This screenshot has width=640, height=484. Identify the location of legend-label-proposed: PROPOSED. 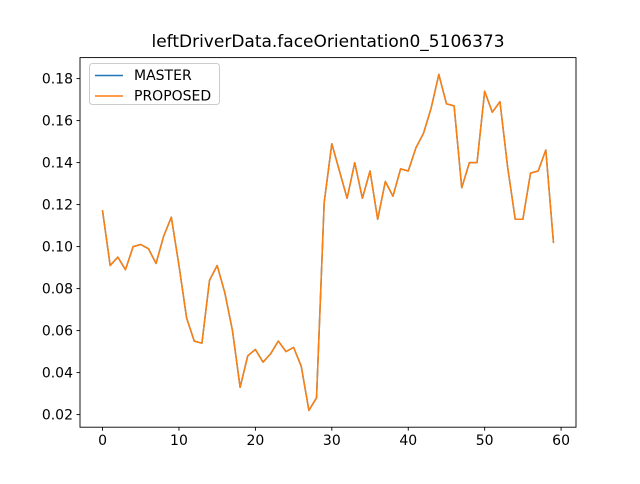
(172, 97).